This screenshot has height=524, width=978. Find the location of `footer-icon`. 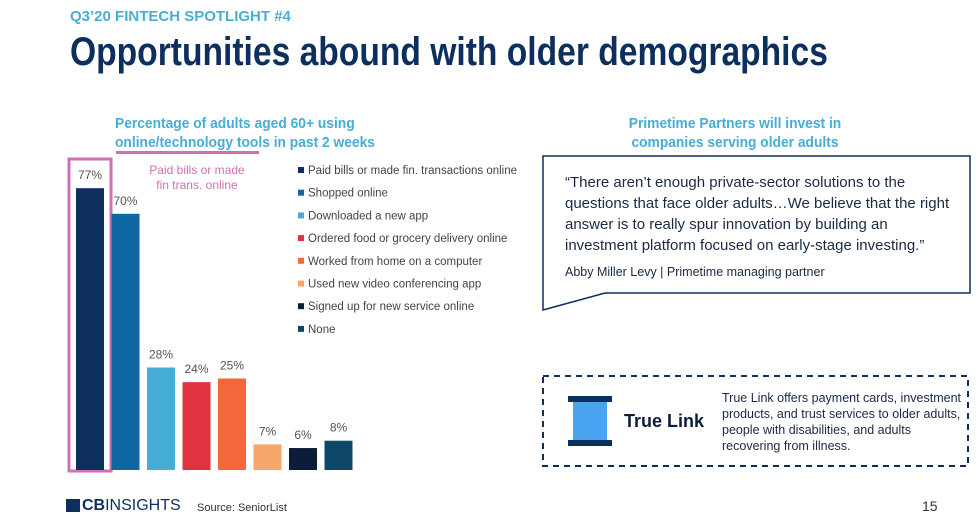

footer-icon is located at coordinates (73, 505).